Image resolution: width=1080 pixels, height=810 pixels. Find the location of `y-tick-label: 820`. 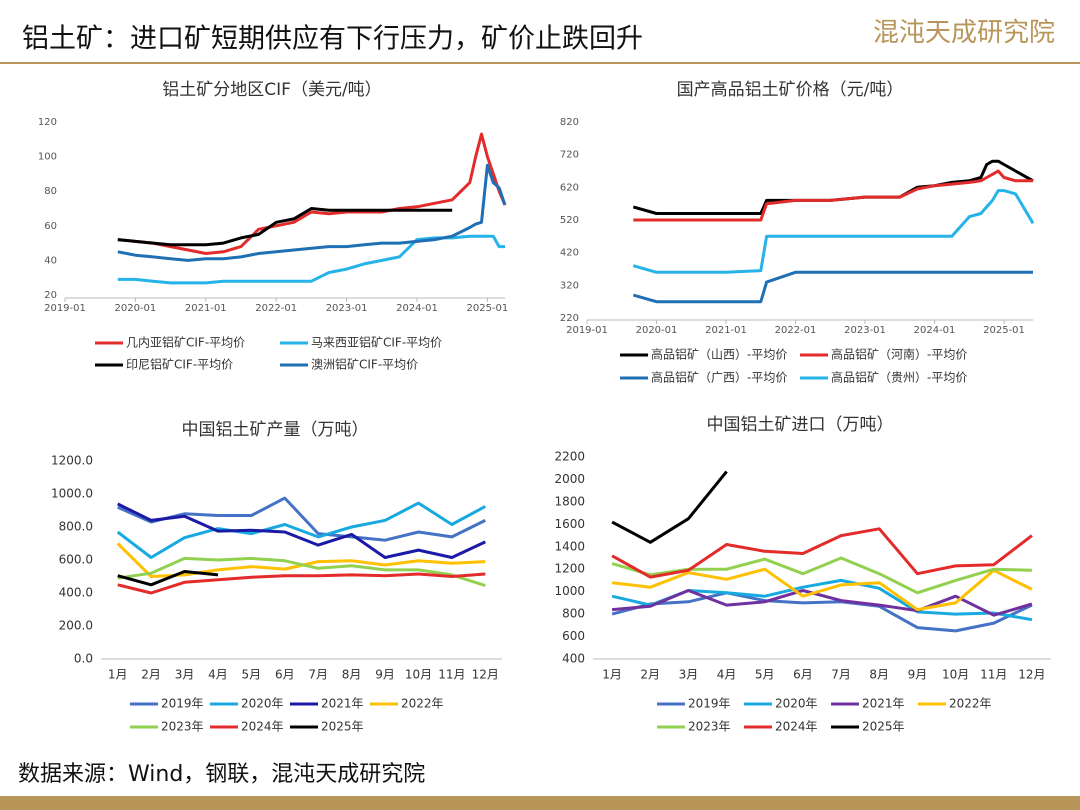

y-tick-label: 820 is located at coordinates (569, 122).